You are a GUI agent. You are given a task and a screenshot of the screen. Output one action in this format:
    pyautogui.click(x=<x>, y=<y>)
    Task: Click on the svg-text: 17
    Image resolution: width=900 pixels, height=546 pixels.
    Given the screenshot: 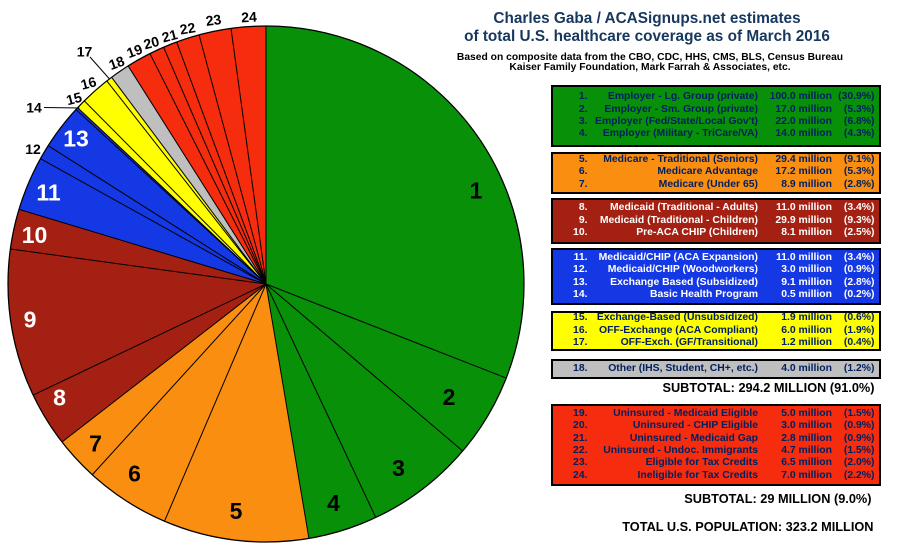 What is the action you would take?
    pyautogui.click(x=85, y=52)
    